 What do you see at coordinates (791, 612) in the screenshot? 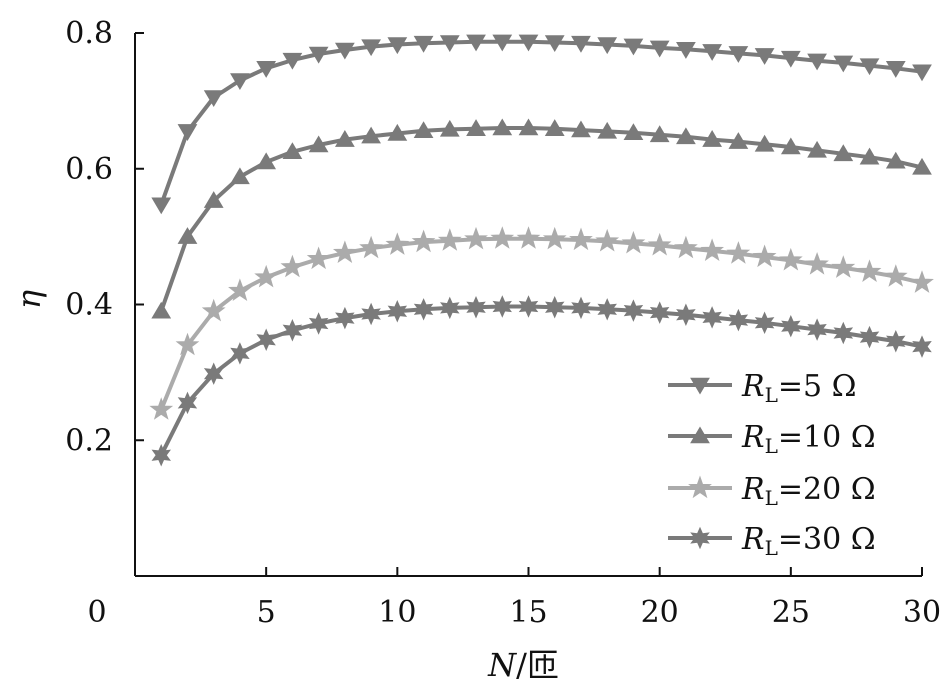
I see `x-tick-label: 25` at bounding box center [791, 612].